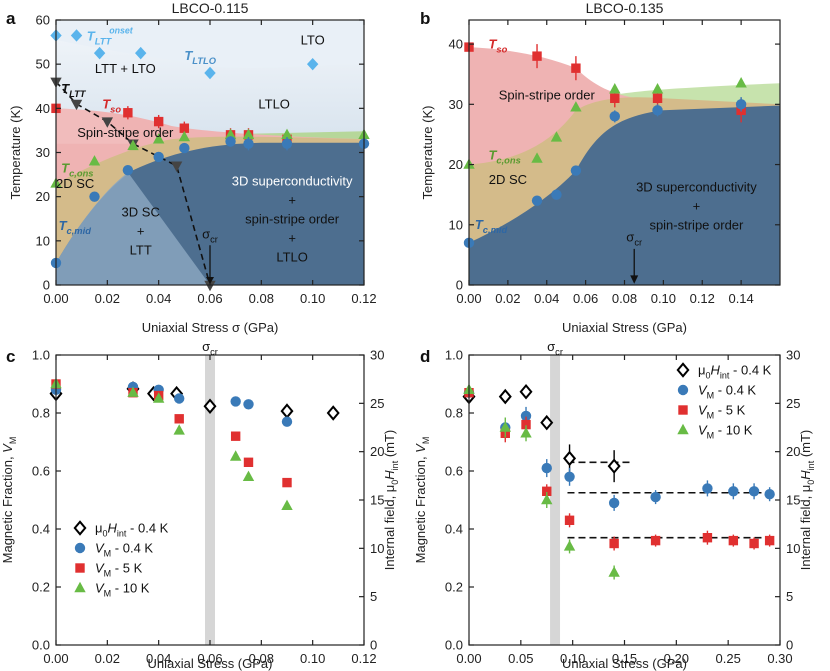  What do you see at coordinates (43, 64) in the screenshot?
I see `y-tick-label: 50` at bounding box center [43, 64].